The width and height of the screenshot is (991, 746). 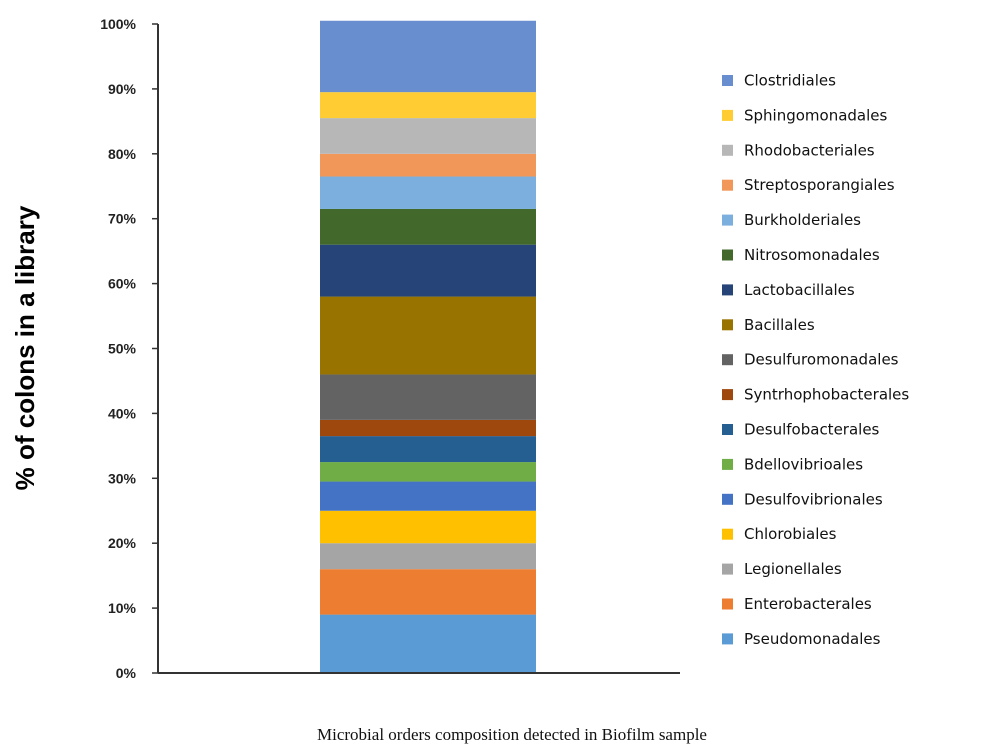 I want to click on legend-label: Desulfovibrionales, so click(x=813, y=499).